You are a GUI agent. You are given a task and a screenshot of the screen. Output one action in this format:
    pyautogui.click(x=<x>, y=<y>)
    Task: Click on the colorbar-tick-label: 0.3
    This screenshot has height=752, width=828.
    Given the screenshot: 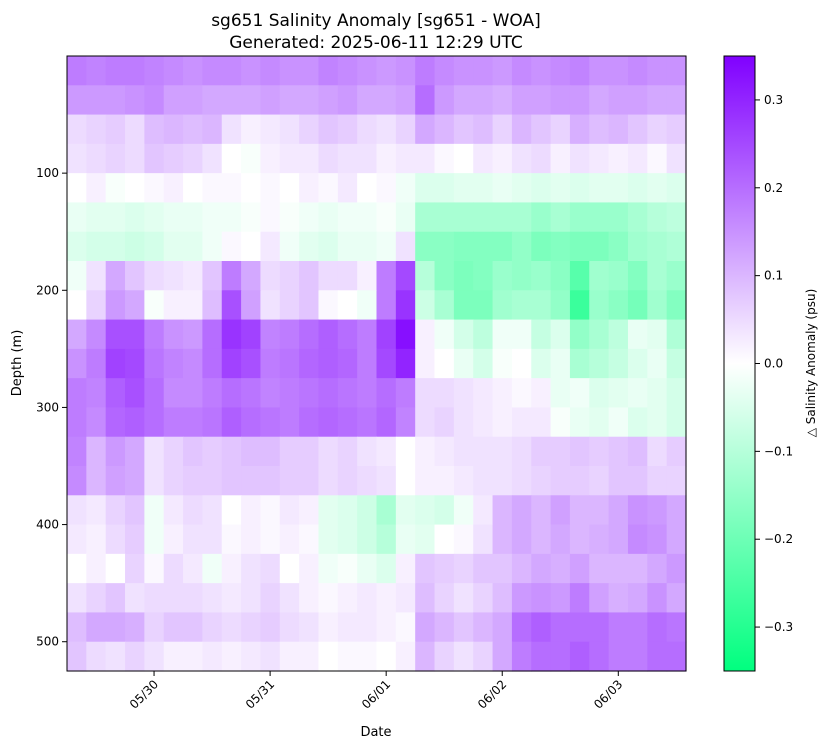 What is the action you would take?
    pyautogui.click(x=773, y=100)
    